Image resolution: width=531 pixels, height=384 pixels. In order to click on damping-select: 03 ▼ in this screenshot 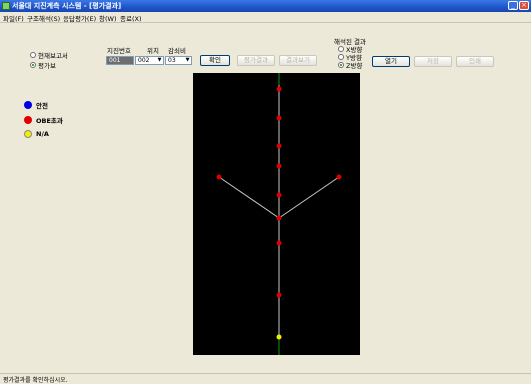, I will do `click(178, 60)`.